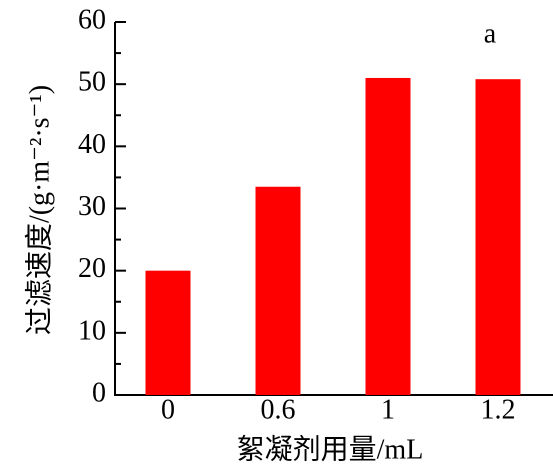 The image size is (553, 475). What do you see at coordinates (278, 409) in the screenshot?
I see `x-tick-label: 0.6` at bounding box center [278, 409].